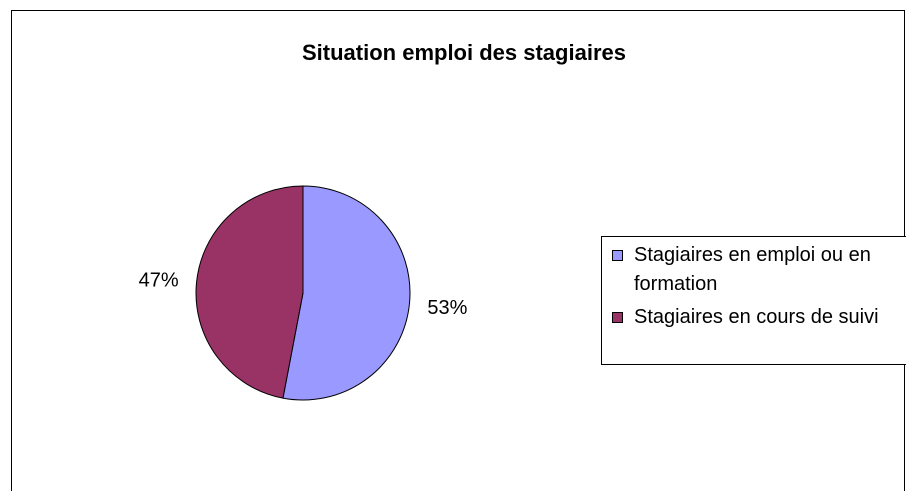  Describe the element at coordinates (464, 52) in the screenshot. I see `chart-title: Situation emploi des stagiaires` at that location.